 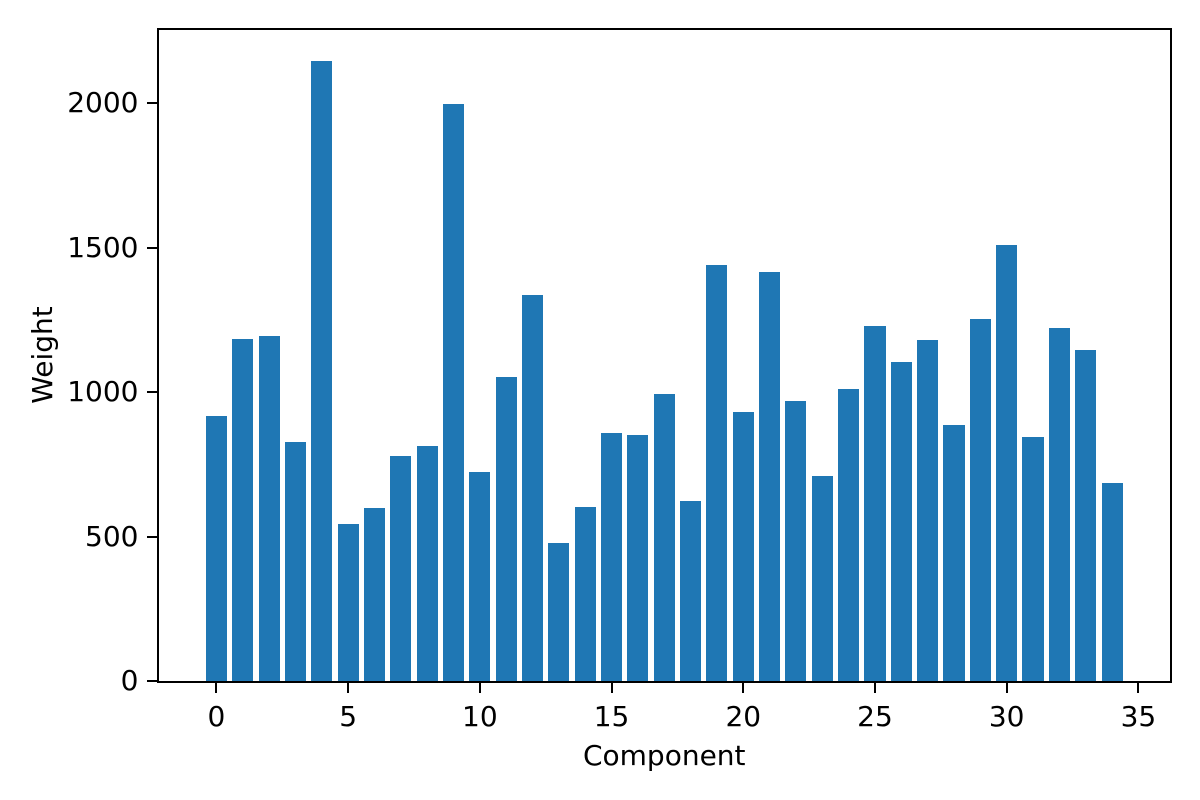 What do you see at coordinates (129, 680) in the screenshot?
I see `y-tick-label-0: 0` at bounding box center [129, 680].